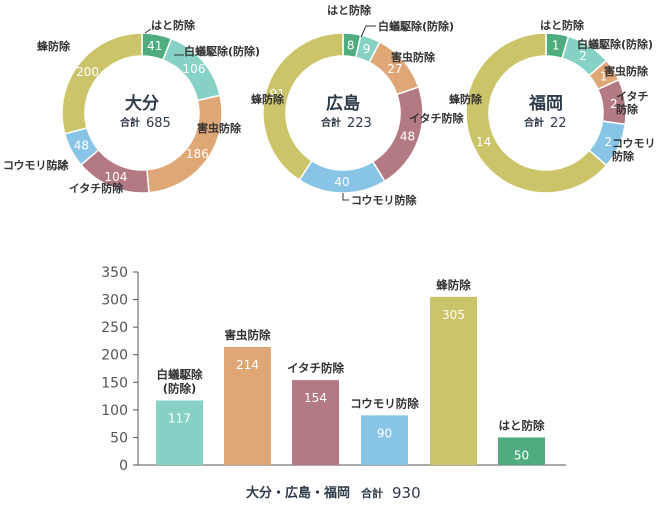 The image size is (662, 515). I want to click on bar-category-label: イタチ防除, so click(316, 368).